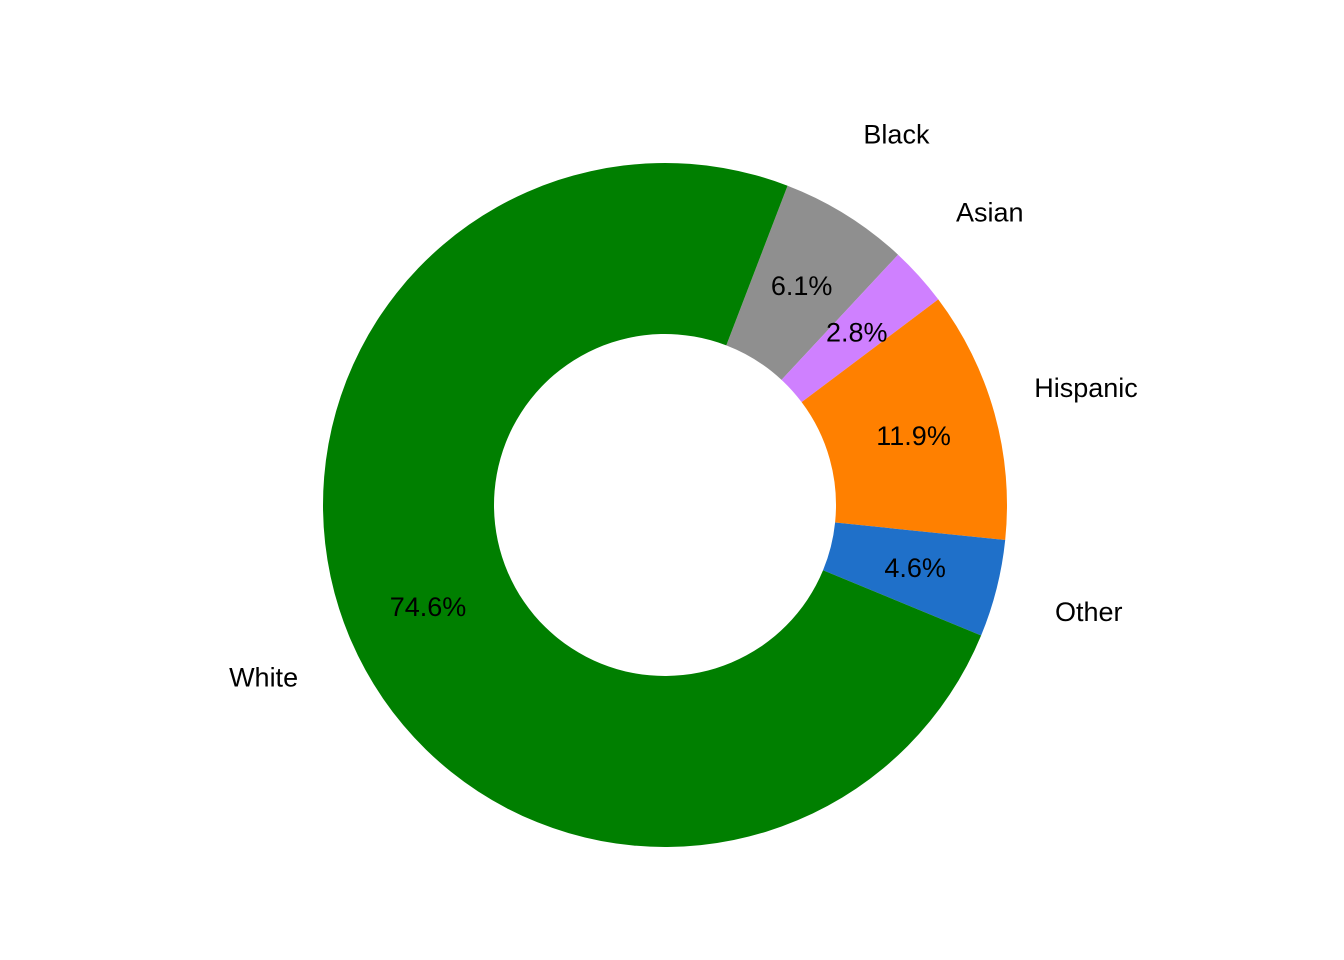  What do you see at coordinates (1086, 388) in the screenshot?
I see `category-label-hispanic: Hispanic` at bounding box center [1086, 388].